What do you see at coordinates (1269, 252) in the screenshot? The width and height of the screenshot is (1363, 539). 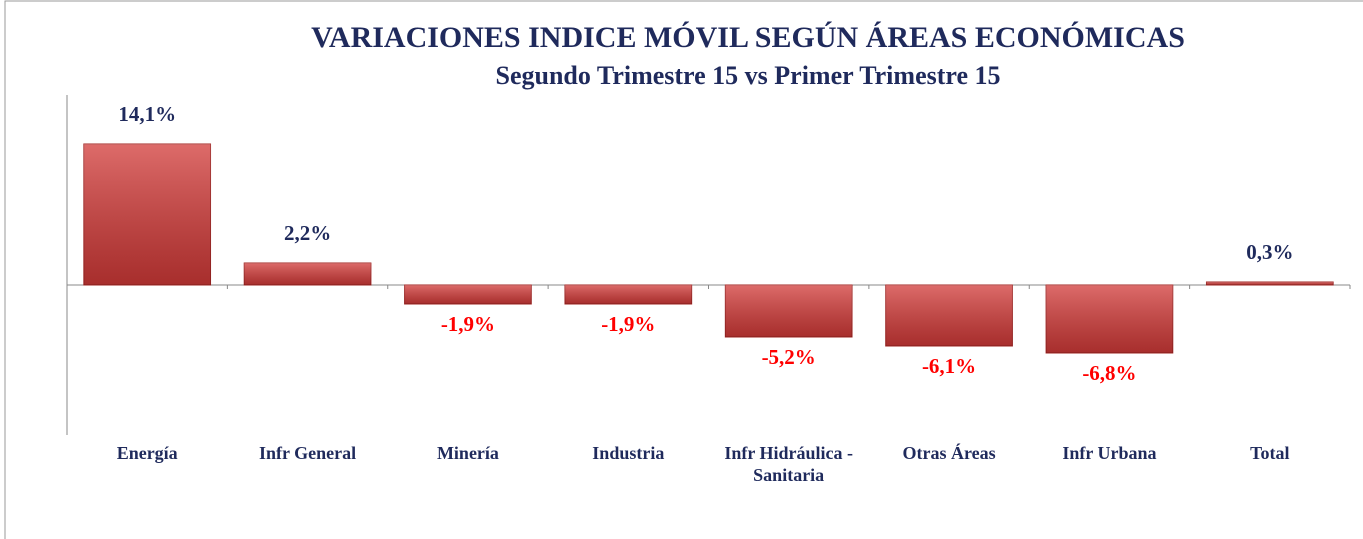 I see `value-label: 0,3%` at bounding box center [1269, 252].